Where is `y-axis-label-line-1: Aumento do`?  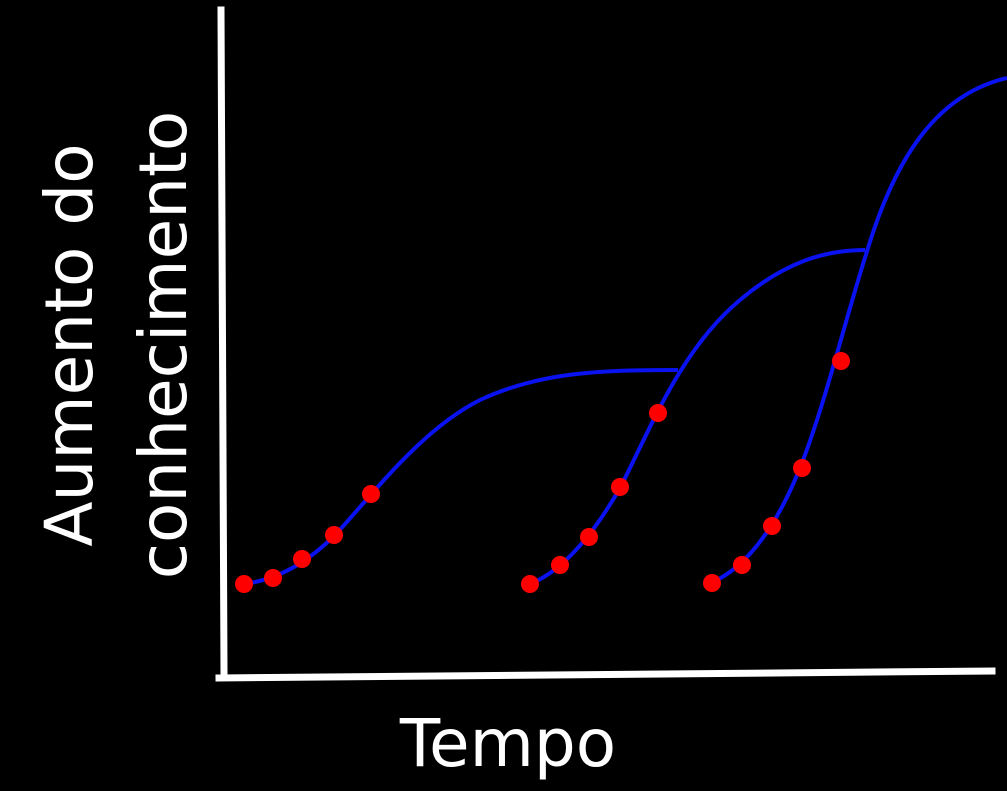 y-axis-label-line-1: Aumento do is located at coordinates (69, 344).